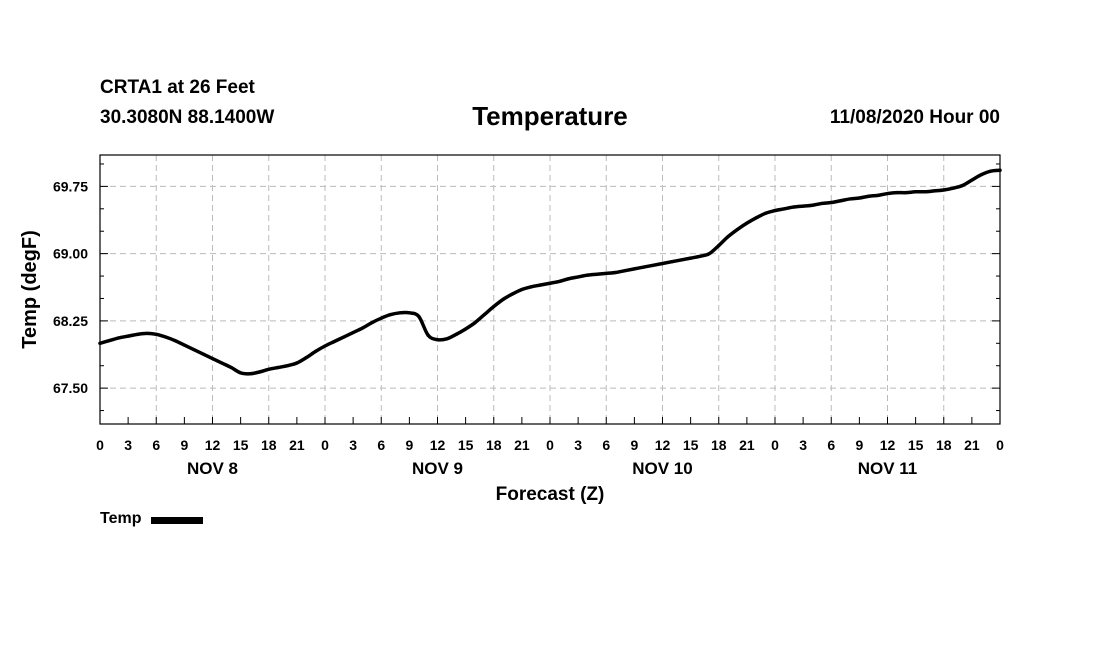  Describe the element at coordinates (187, 117) in the screenshot. I see `location-coordinates: 30.3080N 88.1400W` at that location.